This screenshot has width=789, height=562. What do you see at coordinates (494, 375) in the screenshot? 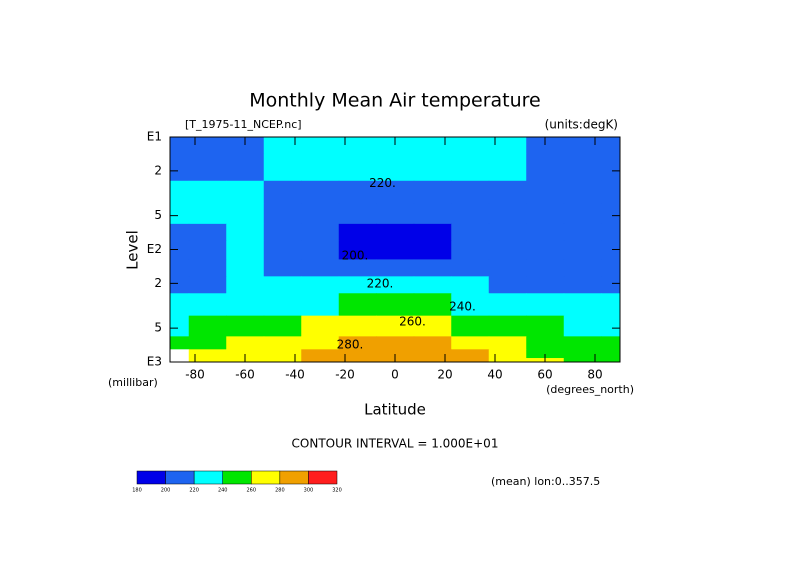
I see `x-tick-label: 40` at bounding box center [494, 375].